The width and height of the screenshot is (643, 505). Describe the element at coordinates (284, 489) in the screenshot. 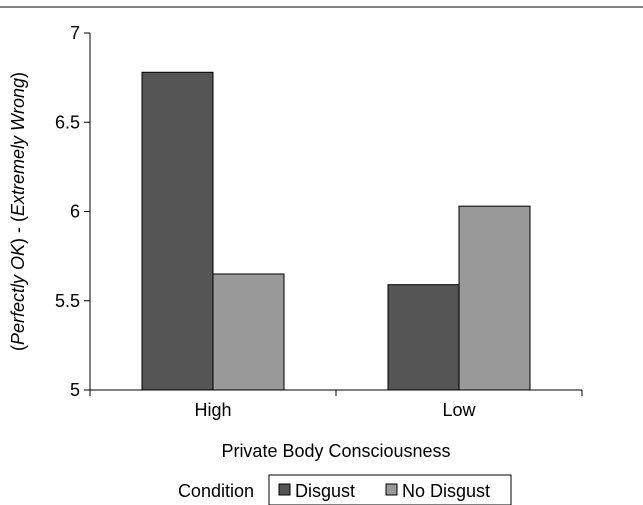

I see `legend-swatch-disgust` at that location.